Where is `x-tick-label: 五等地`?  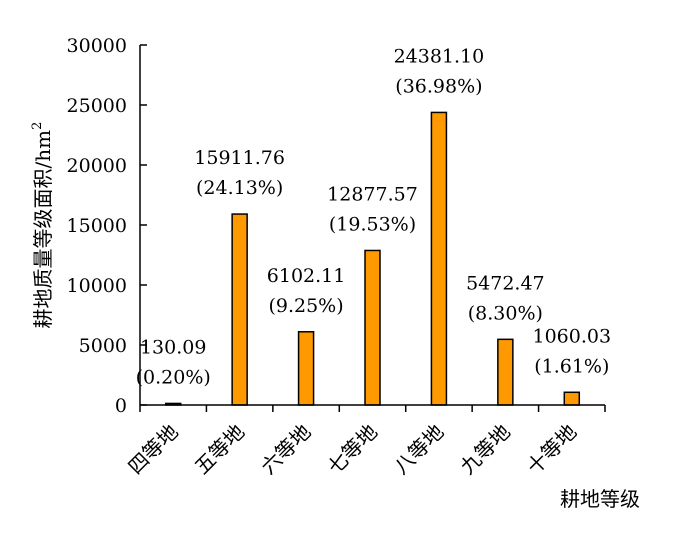
x-tick-label: 五等地 is located at coordinates (219, 449).